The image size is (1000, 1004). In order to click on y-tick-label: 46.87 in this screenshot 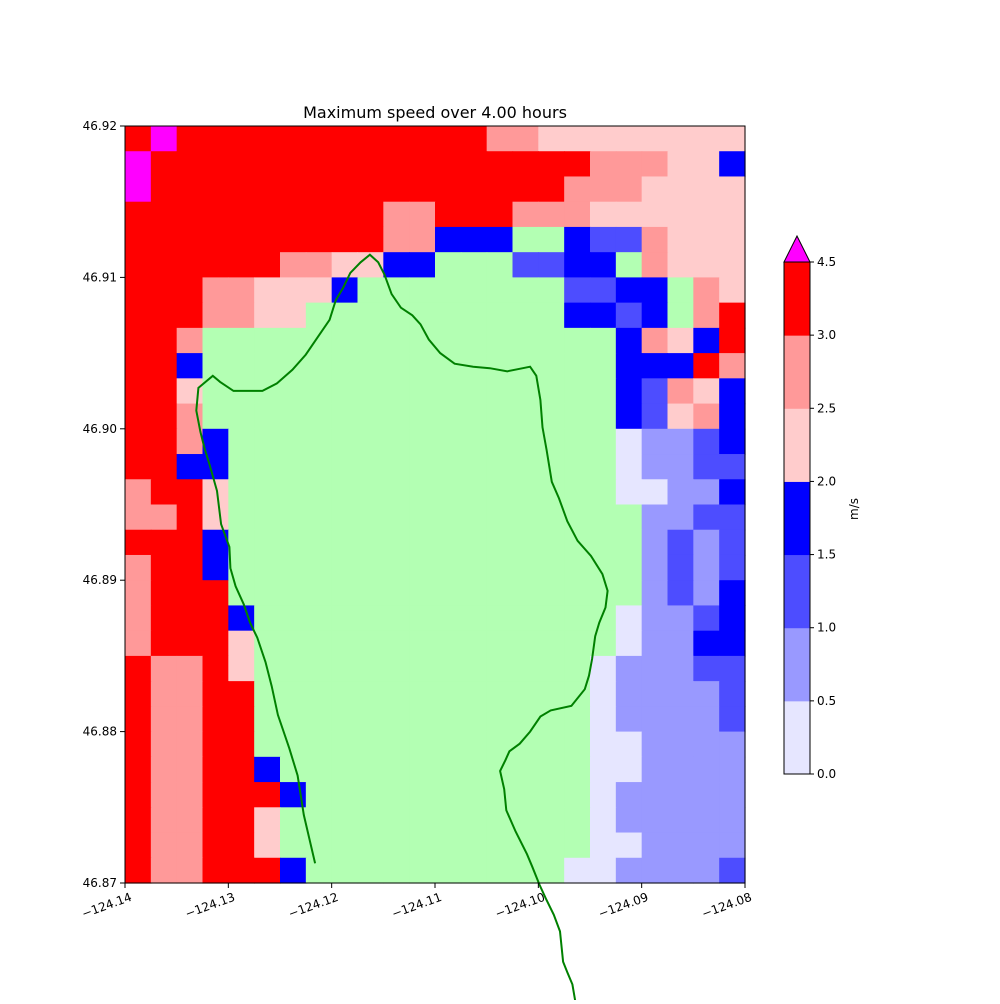, I will do `click(100, 883)`.